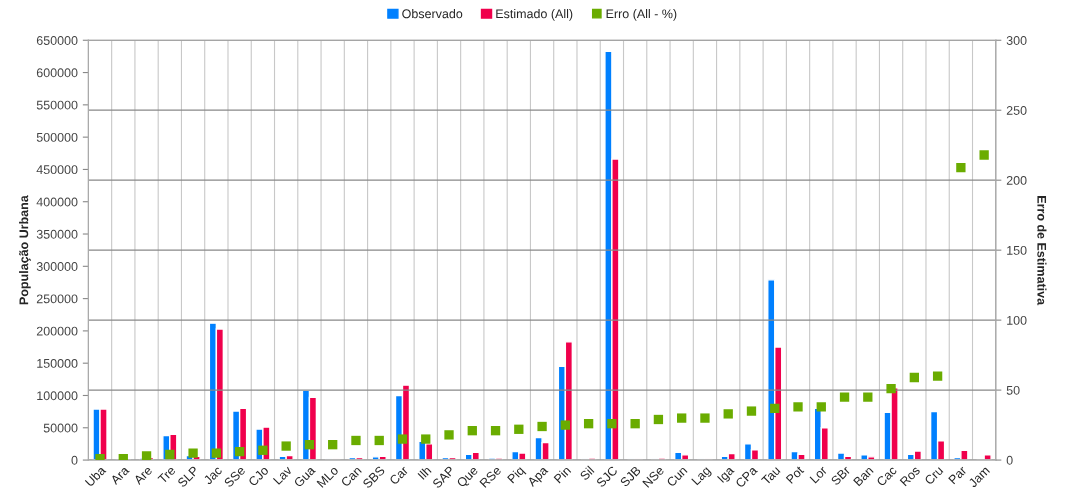 The image size is (1065, 491). Describe the element at coordinates (1017, 250) in the screenshot. I see `y2-tick-label: 150` at that location.